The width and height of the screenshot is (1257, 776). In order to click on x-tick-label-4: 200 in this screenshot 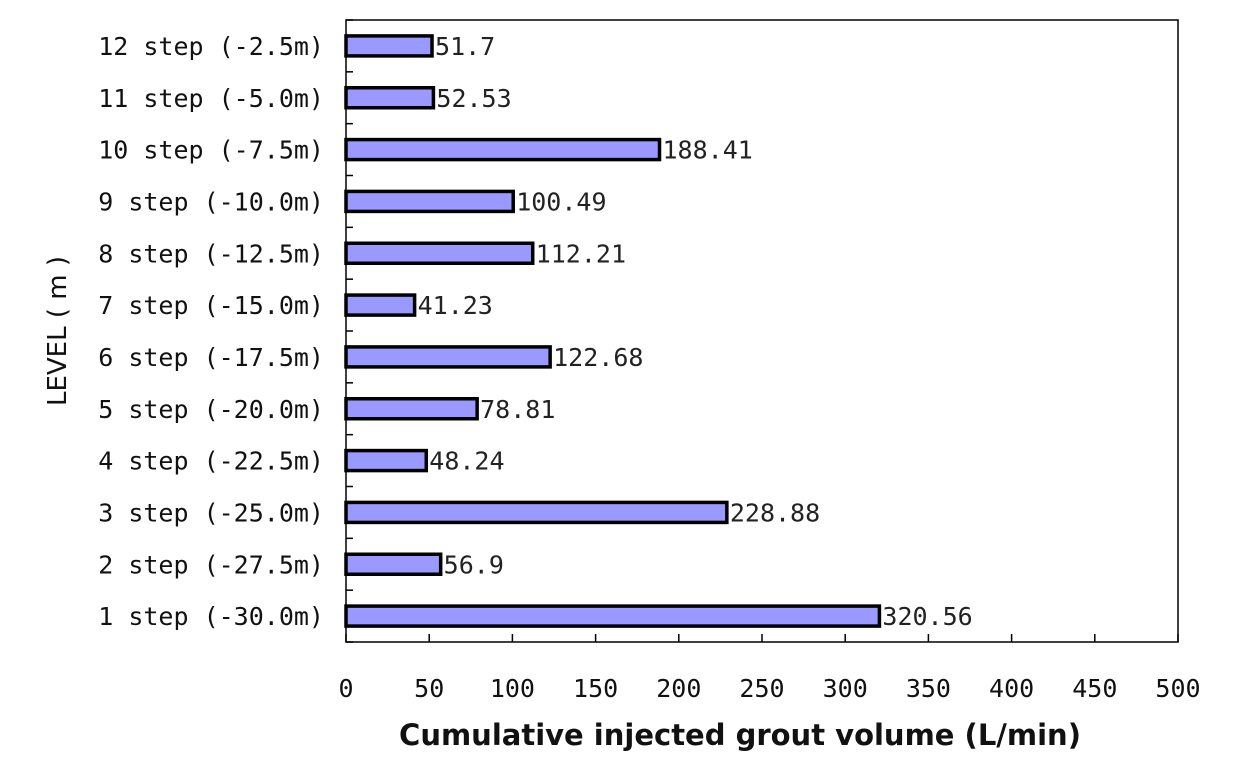, I will do `click(678, 688)`.